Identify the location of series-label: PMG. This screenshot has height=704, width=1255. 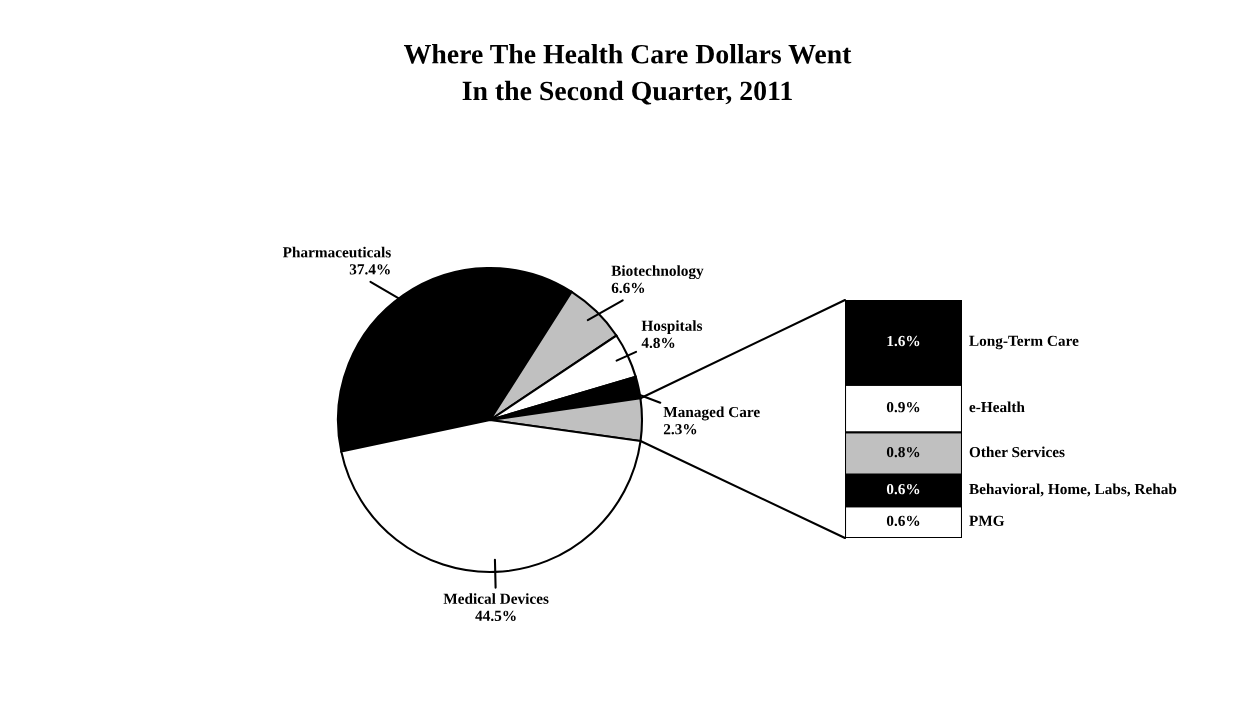
(987, 520).